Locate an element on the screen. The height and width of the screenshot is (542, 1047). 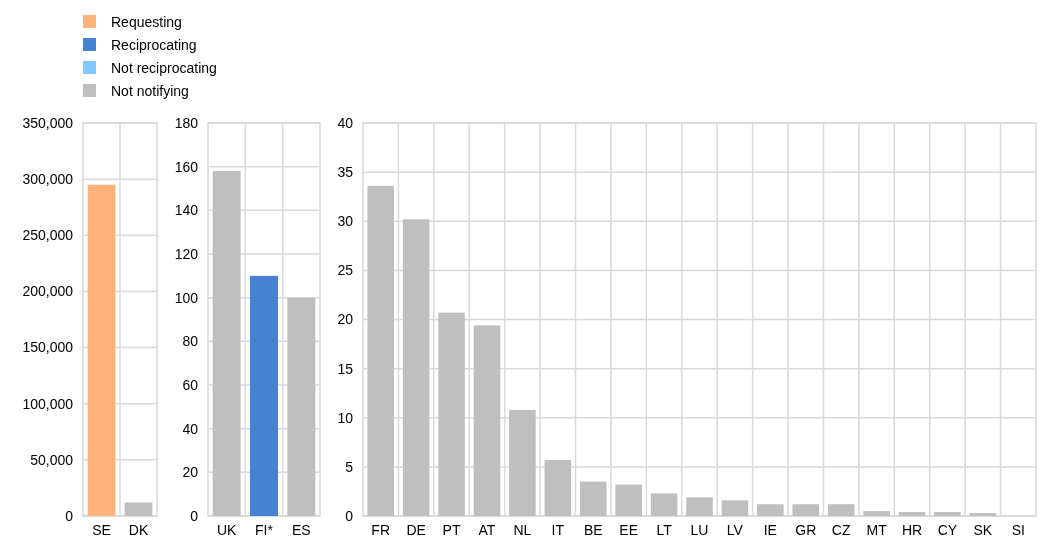
legend-label: Requesting is located at coordinates (146, 21).